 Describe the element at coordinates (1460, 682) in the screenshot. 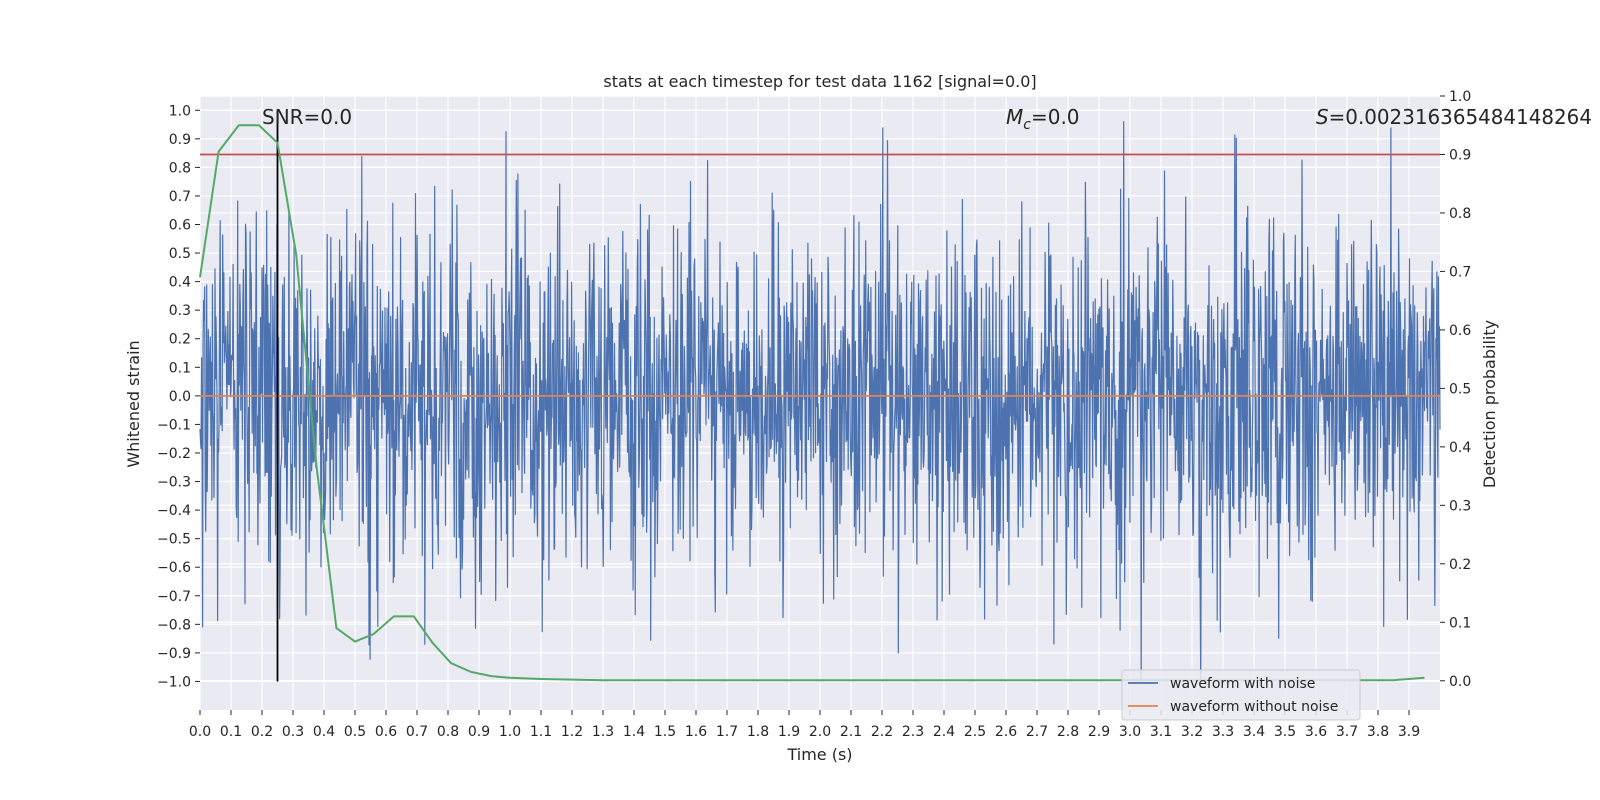

I see `y-tick-label-right: 0.0` at that location.